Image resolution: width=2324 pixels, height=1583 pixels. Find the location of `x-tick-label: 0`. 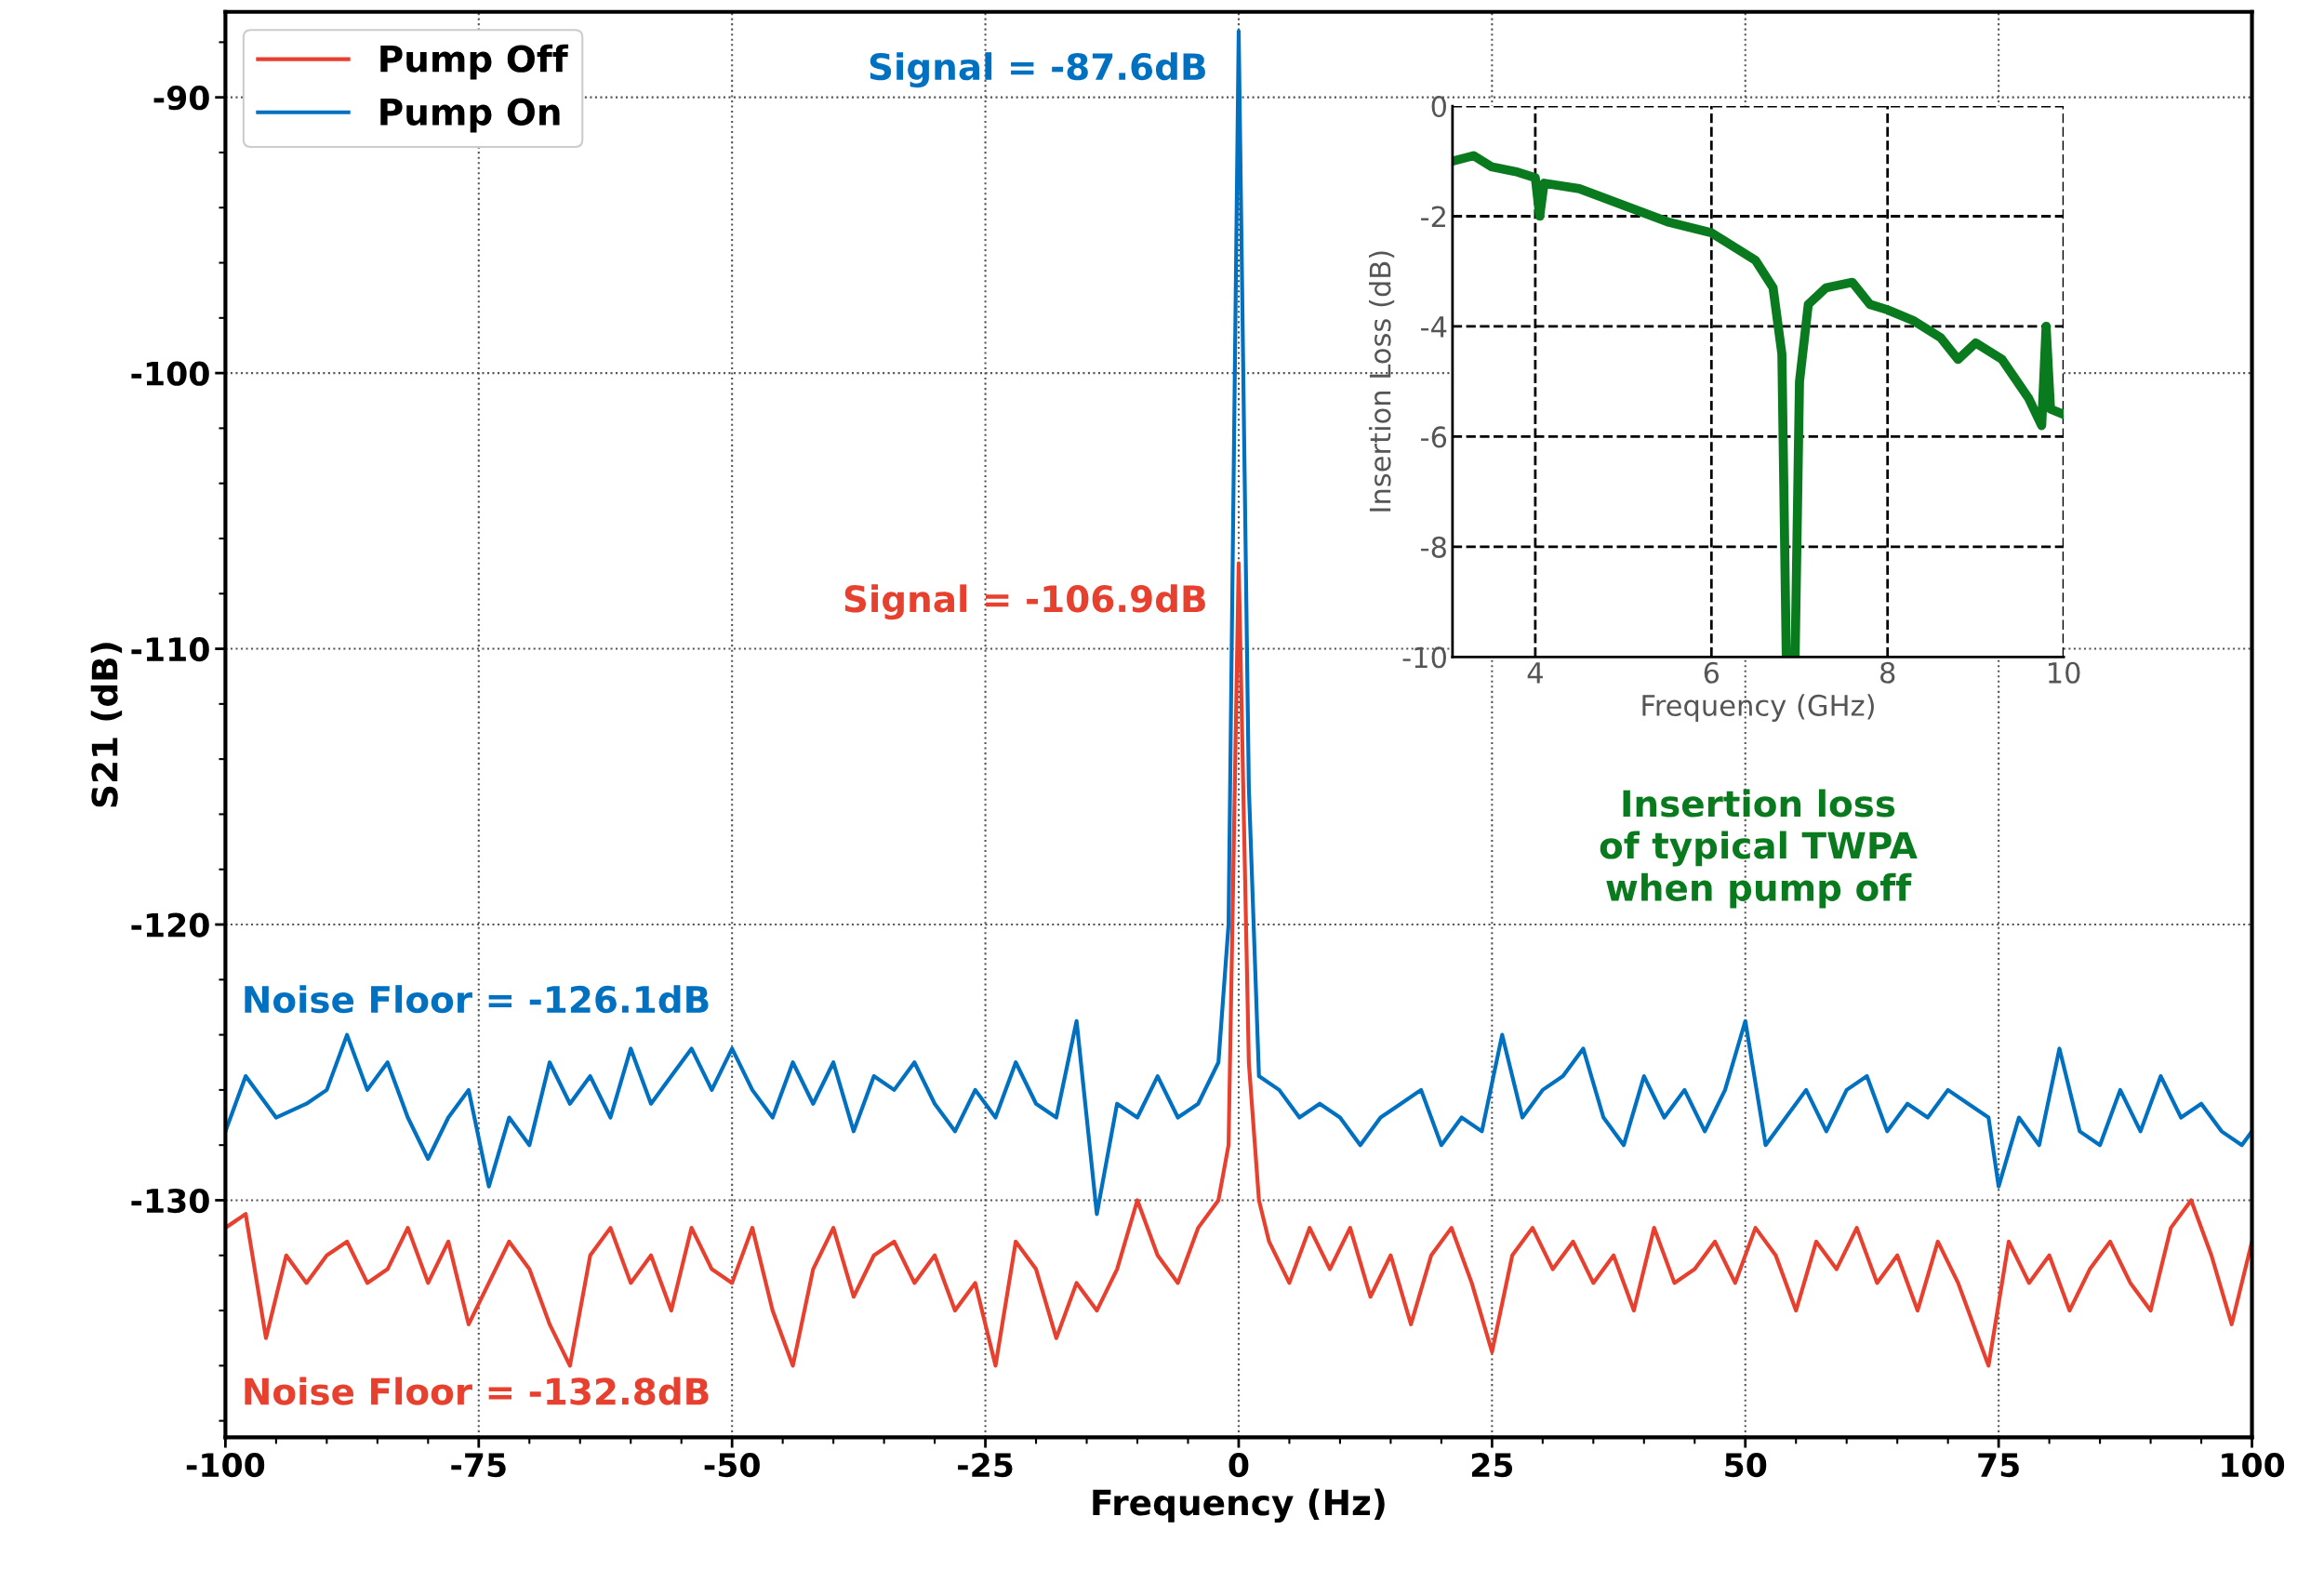

x-tick-label: 0 is located at coordinates (1238, 1465).